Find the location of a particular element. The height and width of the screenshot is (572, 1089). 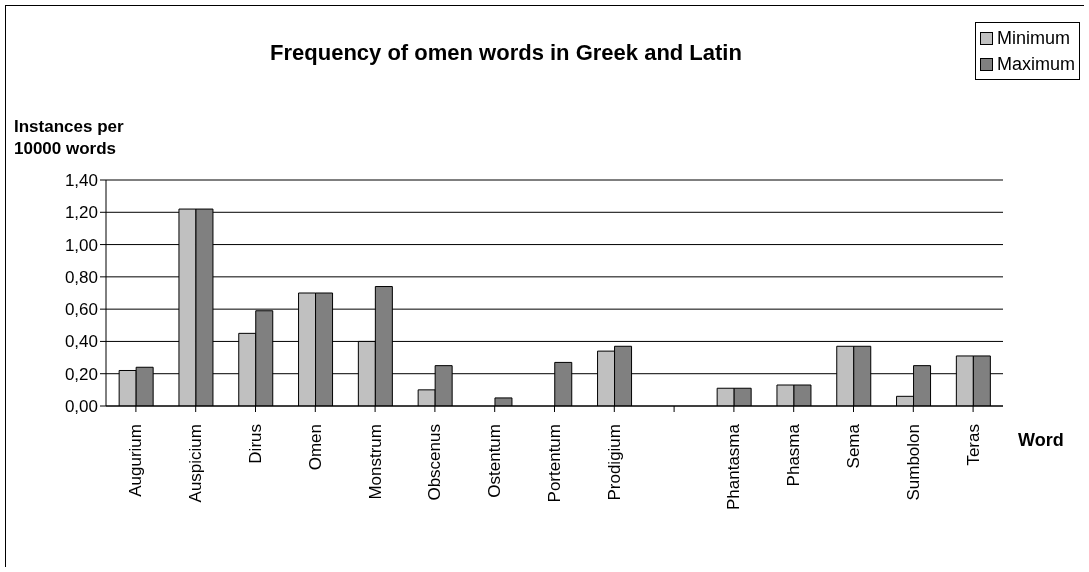

y-tick-label: 0,00 is located at coordinates (81, 407).